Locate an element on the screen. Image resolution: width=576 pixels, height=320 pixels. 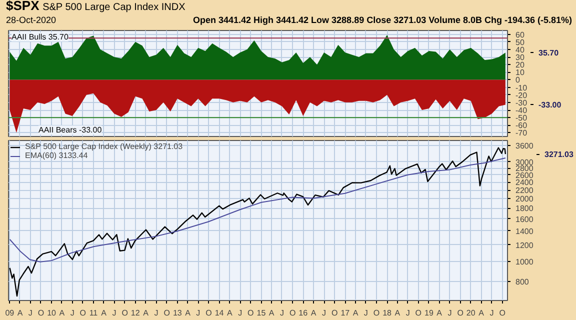
y-tick-label: 60 is located at coordinates (520, 35).